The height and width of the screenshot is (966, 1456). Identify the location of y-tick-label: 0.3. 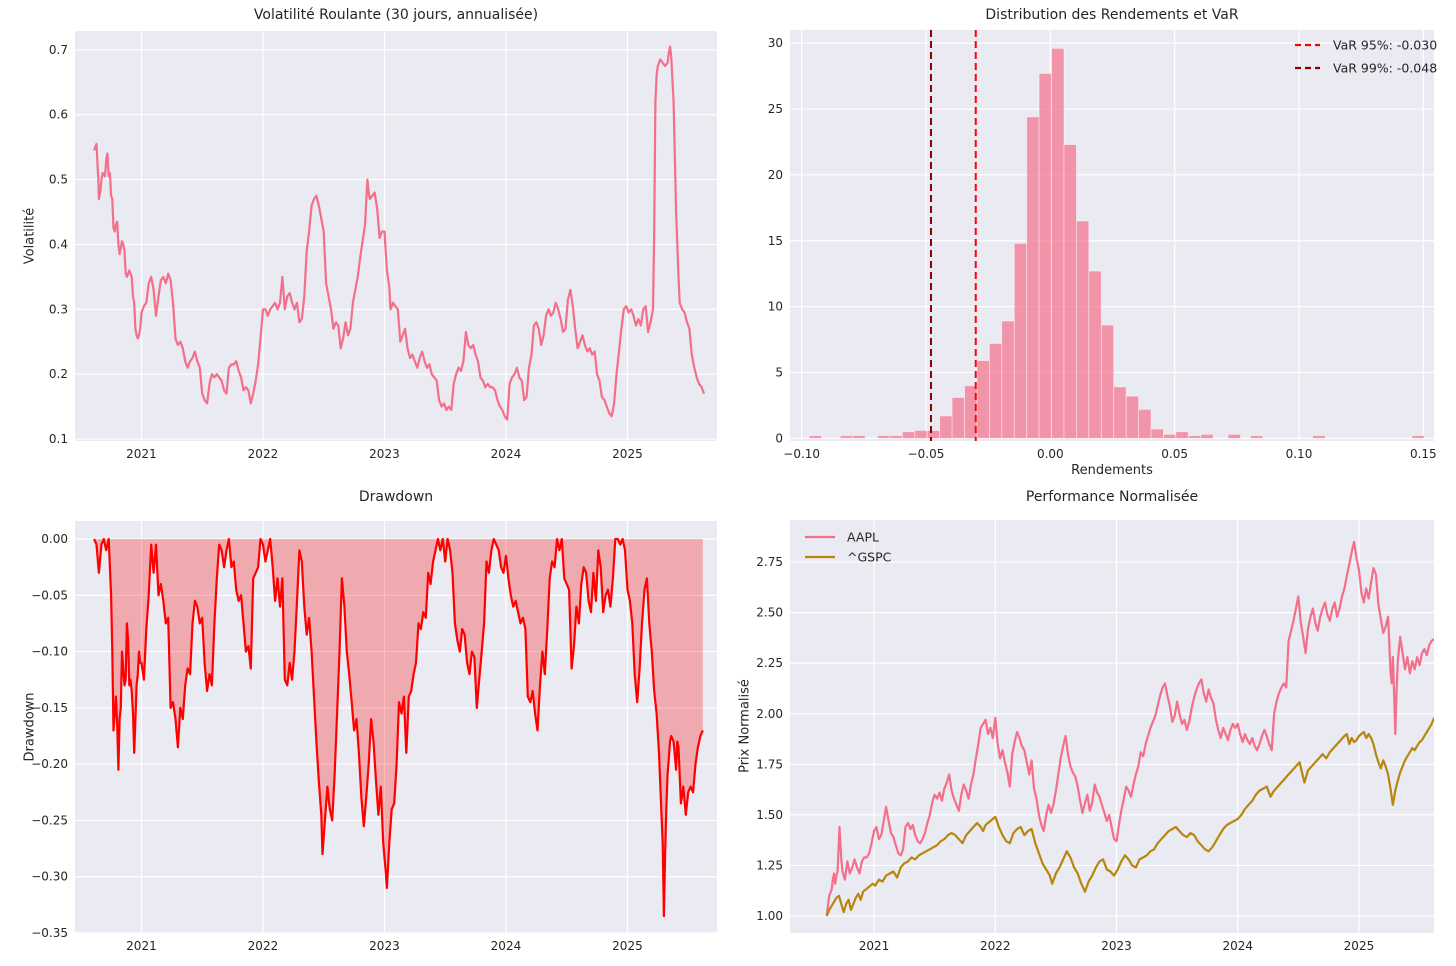
(58, 309).